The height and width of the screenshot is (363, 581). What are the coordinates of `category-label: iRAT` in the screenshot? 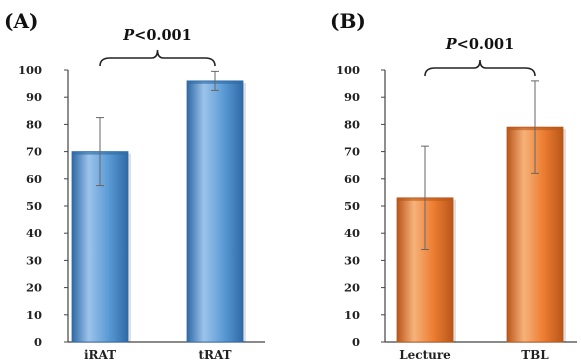 It's located at (100, 355).